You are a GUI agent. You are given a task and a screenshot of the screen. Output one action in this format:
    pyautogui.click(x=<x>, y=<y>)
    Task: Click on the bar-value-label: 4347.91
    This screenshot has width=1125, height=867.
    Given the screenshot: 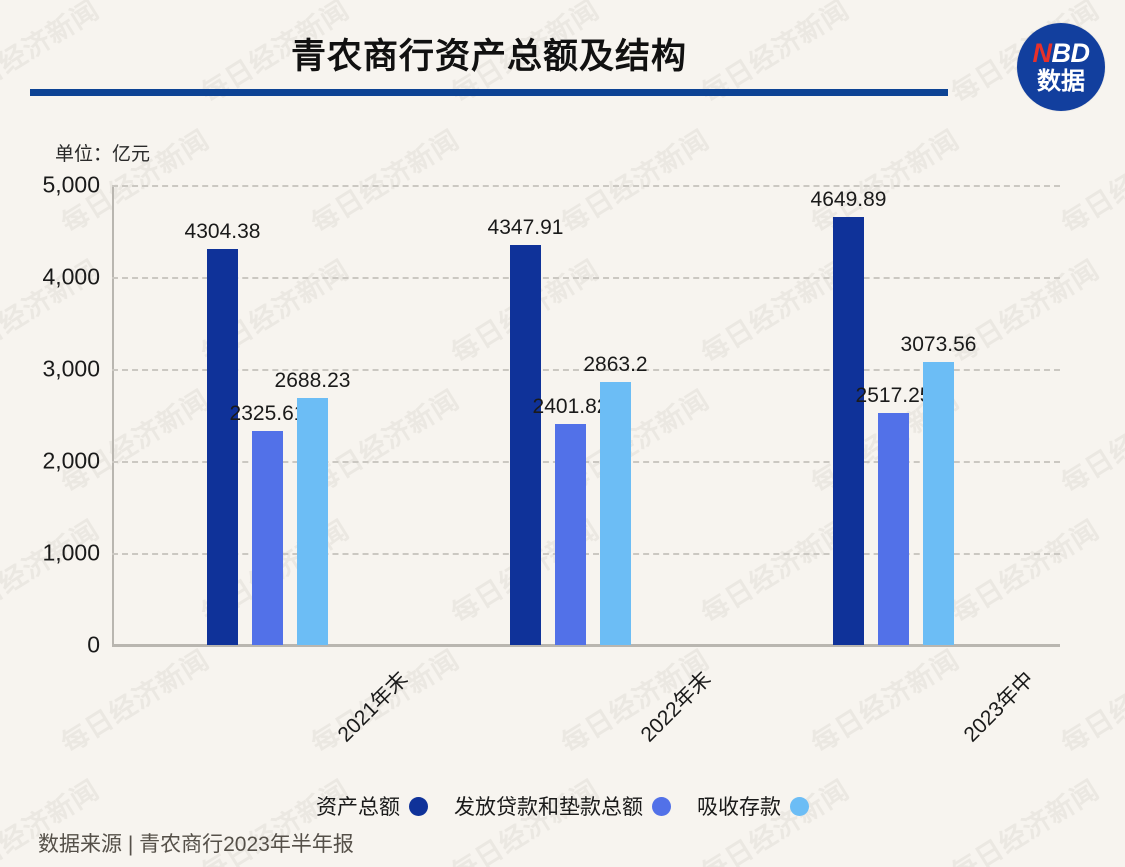 What is the action you would take?
    pyautogui.click(x=525, y=227)
    